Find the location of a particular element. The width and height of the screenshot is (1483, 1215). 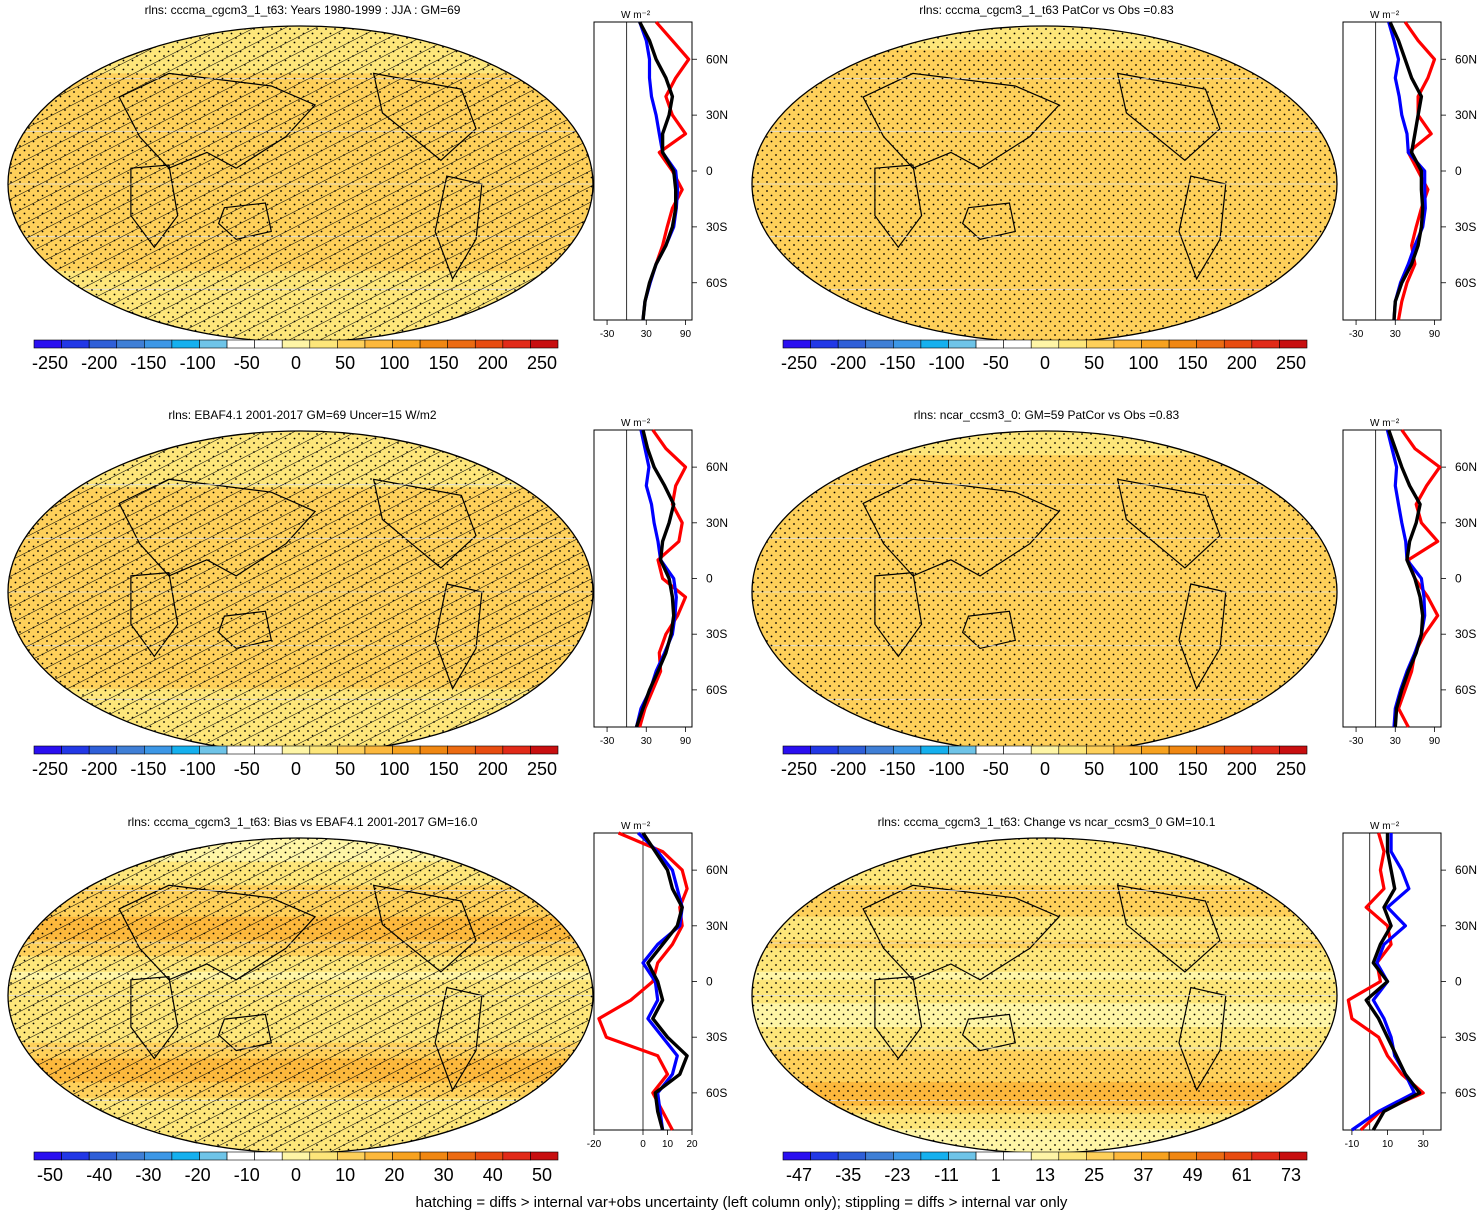

hatching is located at coordinates (300, 995).